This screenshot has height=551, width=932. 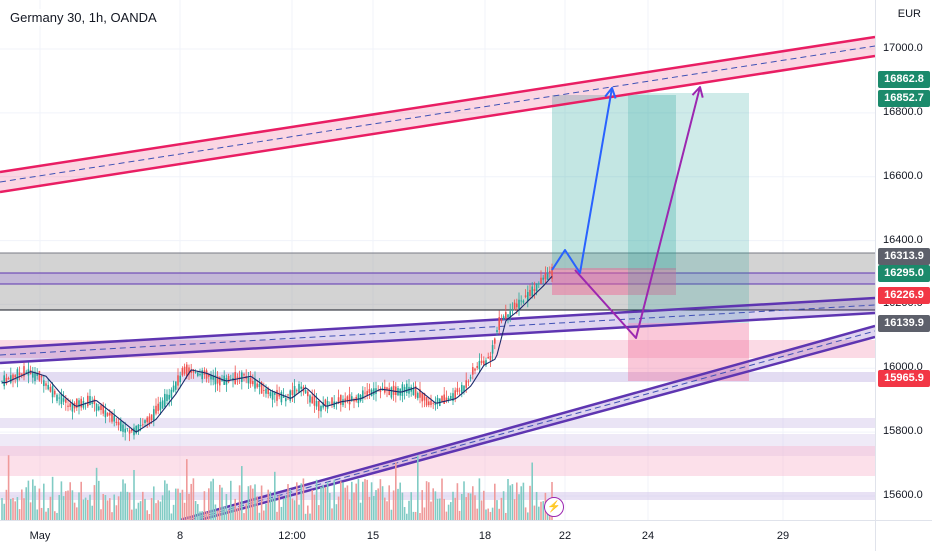 I want to click on time-axis: May 8 12:00 15 18 22 24 29, so click(x=437, y=535).